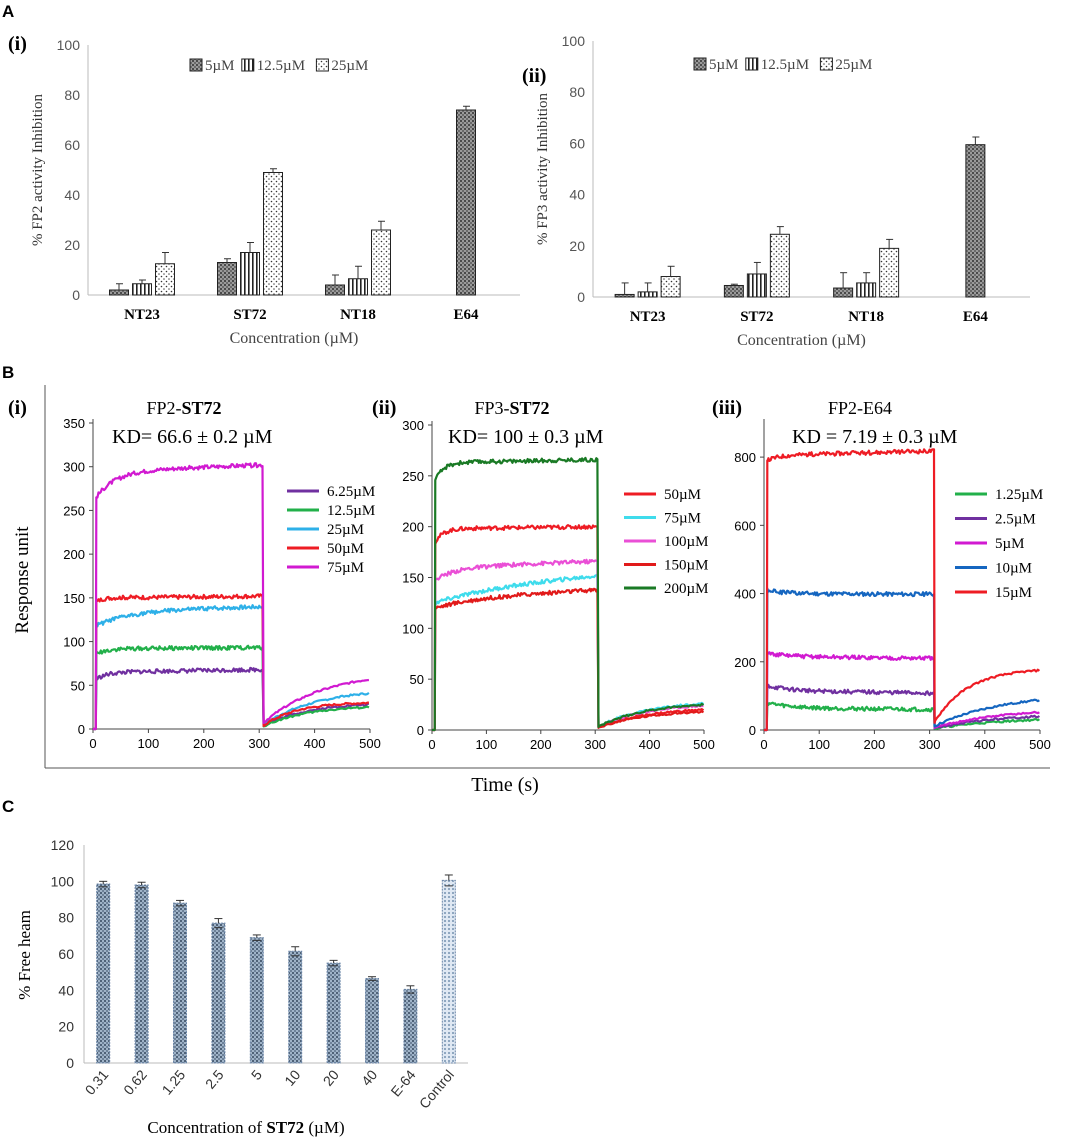 The width and height of the screenshot is (1065, 1139). What do you see at coordinates (1013, 593) in the screenshot?
I see `legend-label: 15µM` at bounding box center [1013, 593].